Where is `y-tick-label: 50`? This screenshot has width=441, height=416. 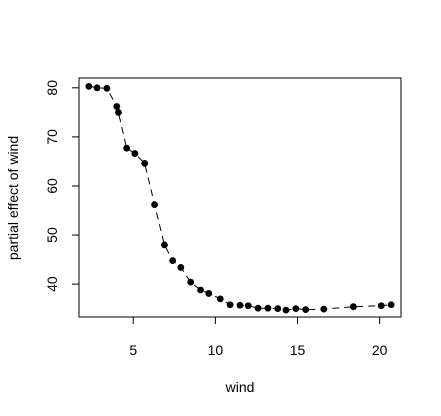
y-tick-label: 50 is located at coordinates (52, 235).